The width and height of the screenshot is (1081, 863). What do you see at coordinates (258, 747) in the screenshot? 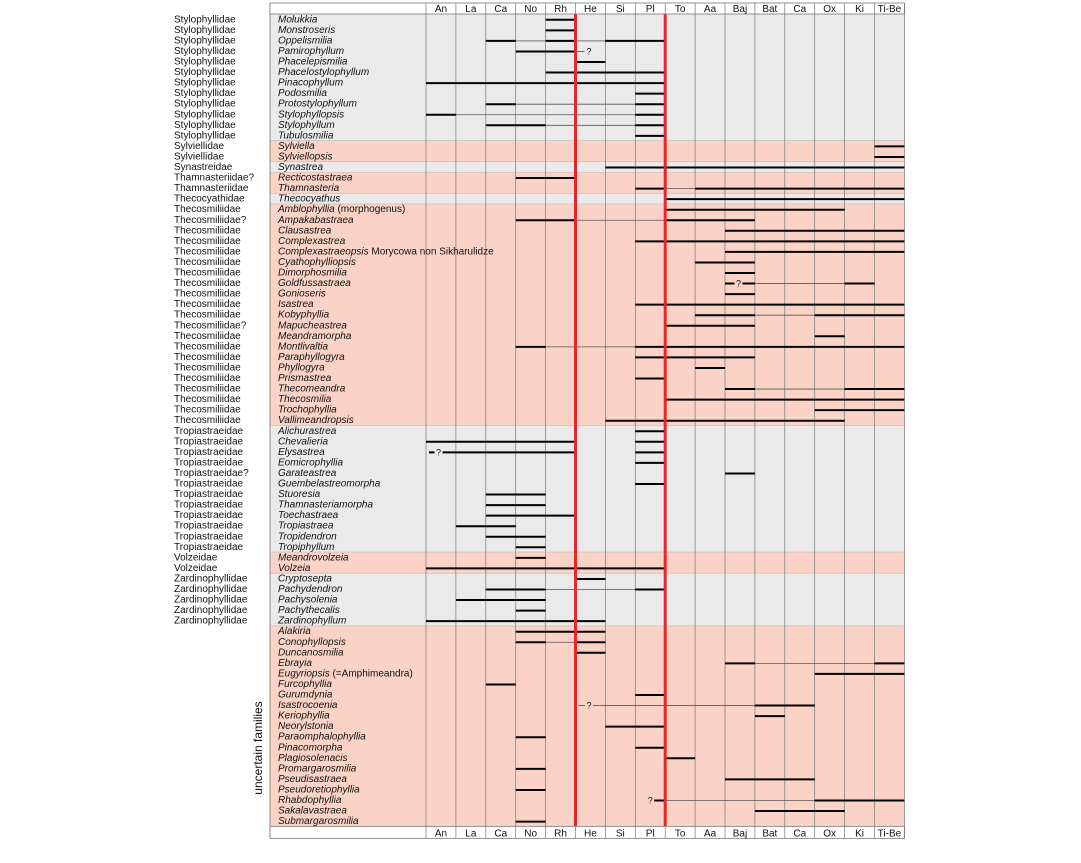
I see `group-label-uncertain-families: uncertain families` at bounding box center [258, 747].